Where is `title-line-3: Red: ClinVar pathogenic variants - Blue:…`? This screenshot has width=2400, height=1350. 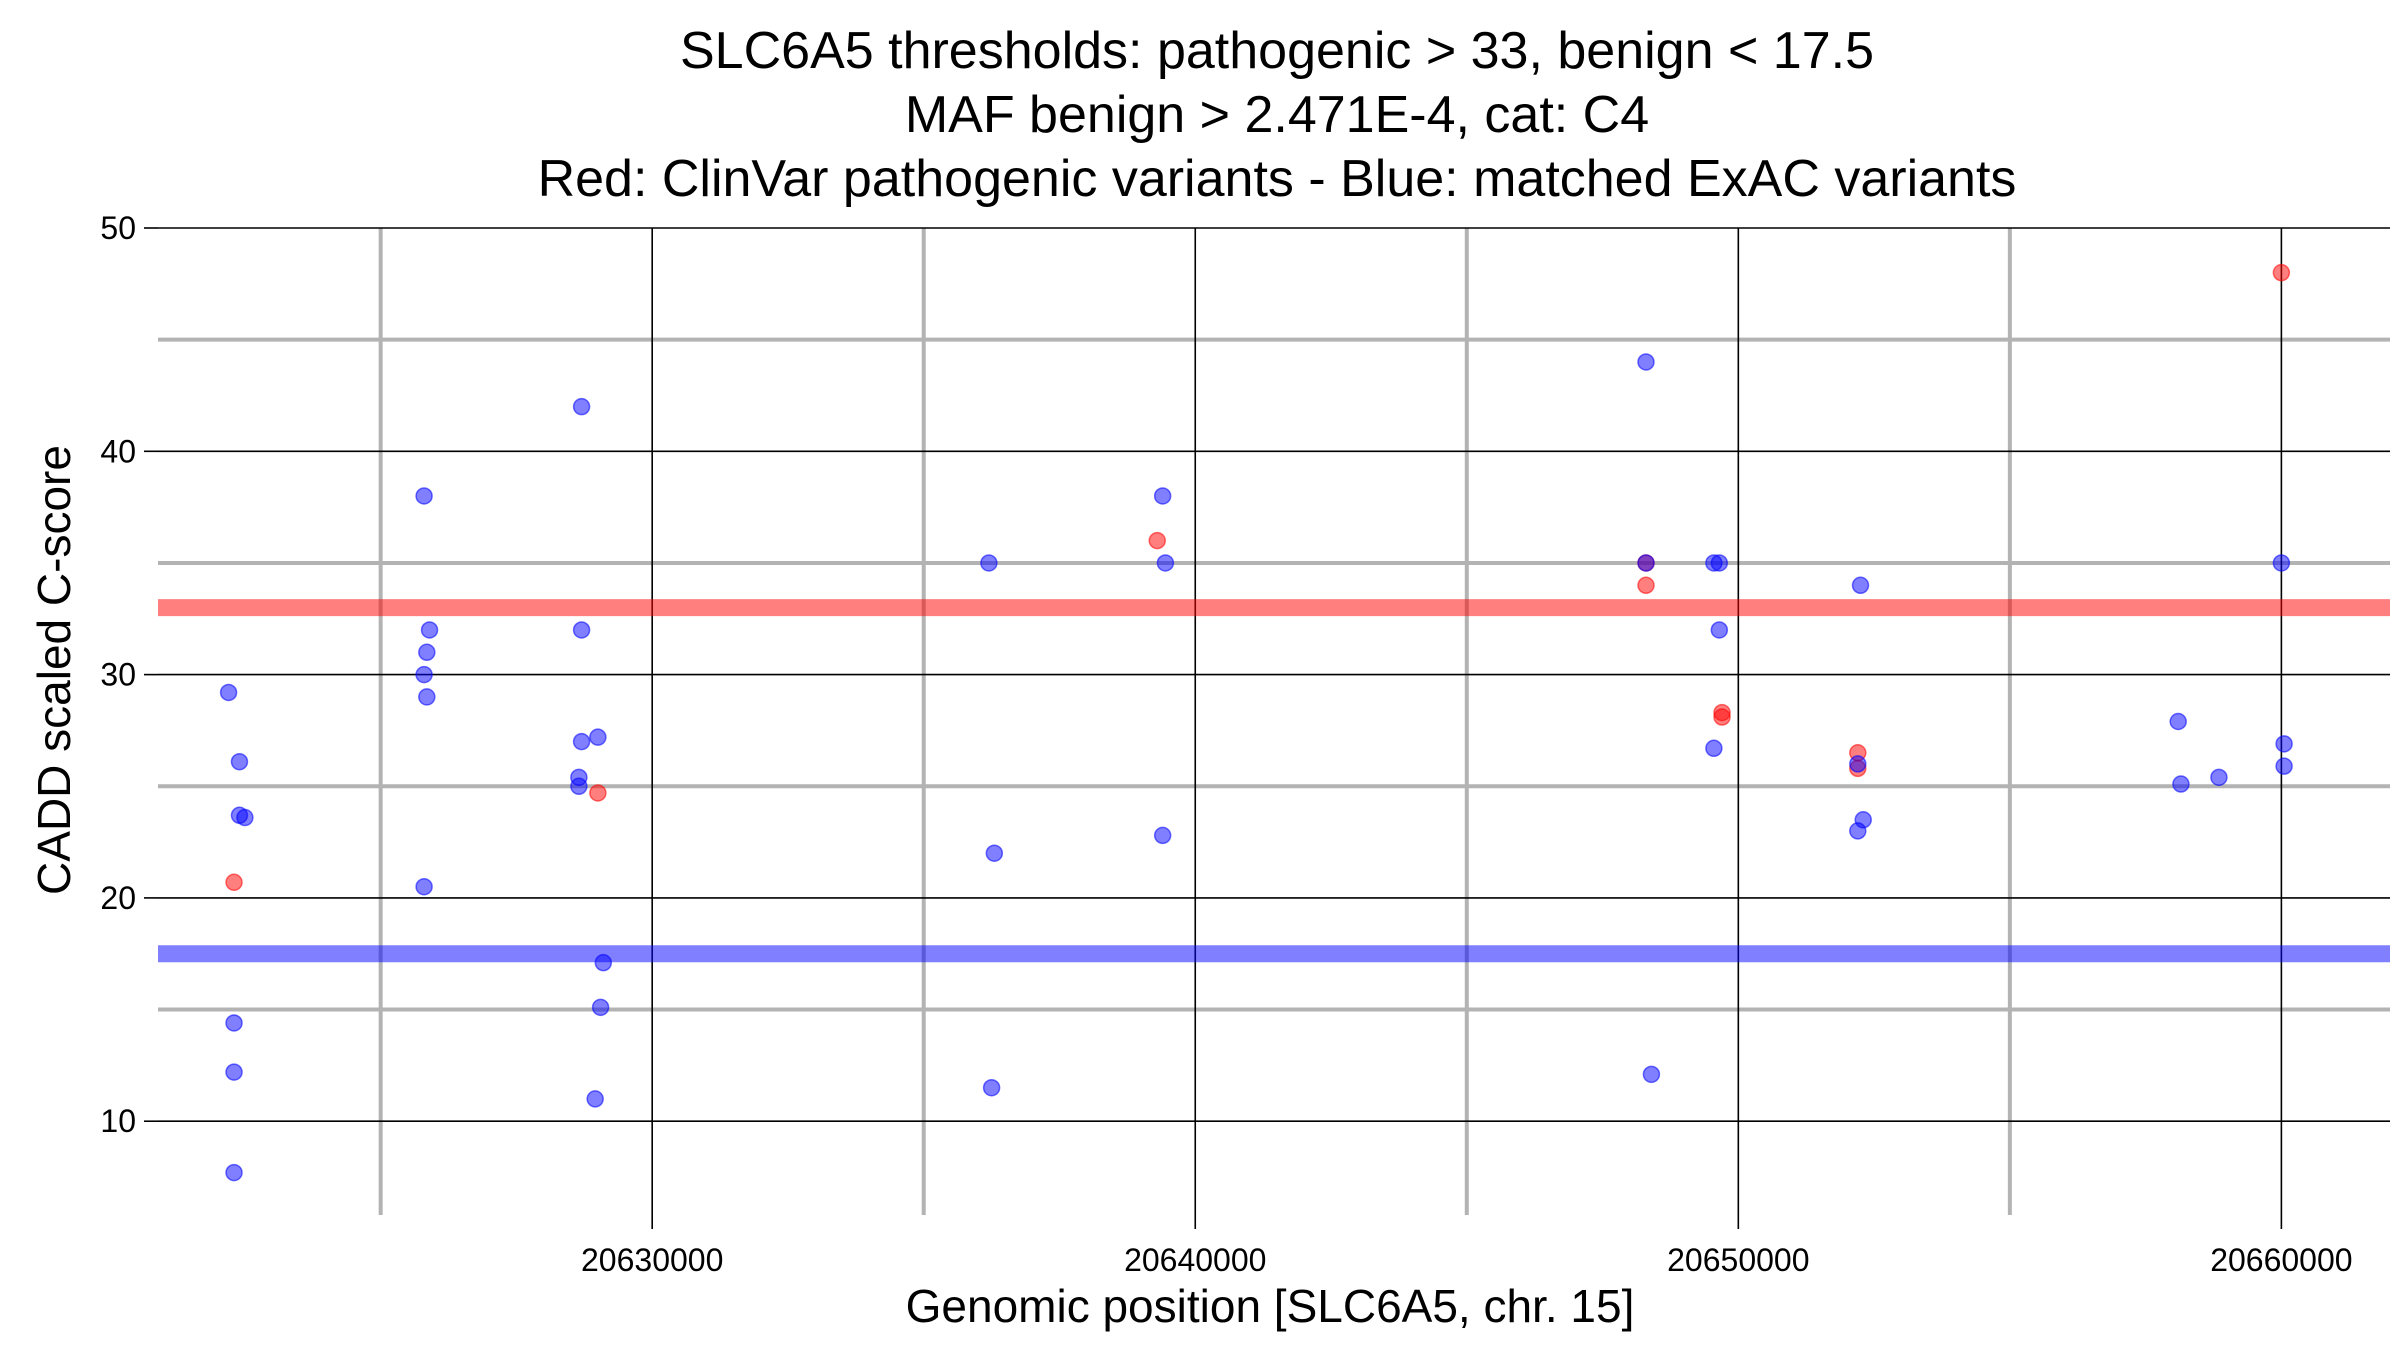 title-line-3: Red: ClinVar pathogenic variants - Blue:… is located at coordinates (1277, 179).